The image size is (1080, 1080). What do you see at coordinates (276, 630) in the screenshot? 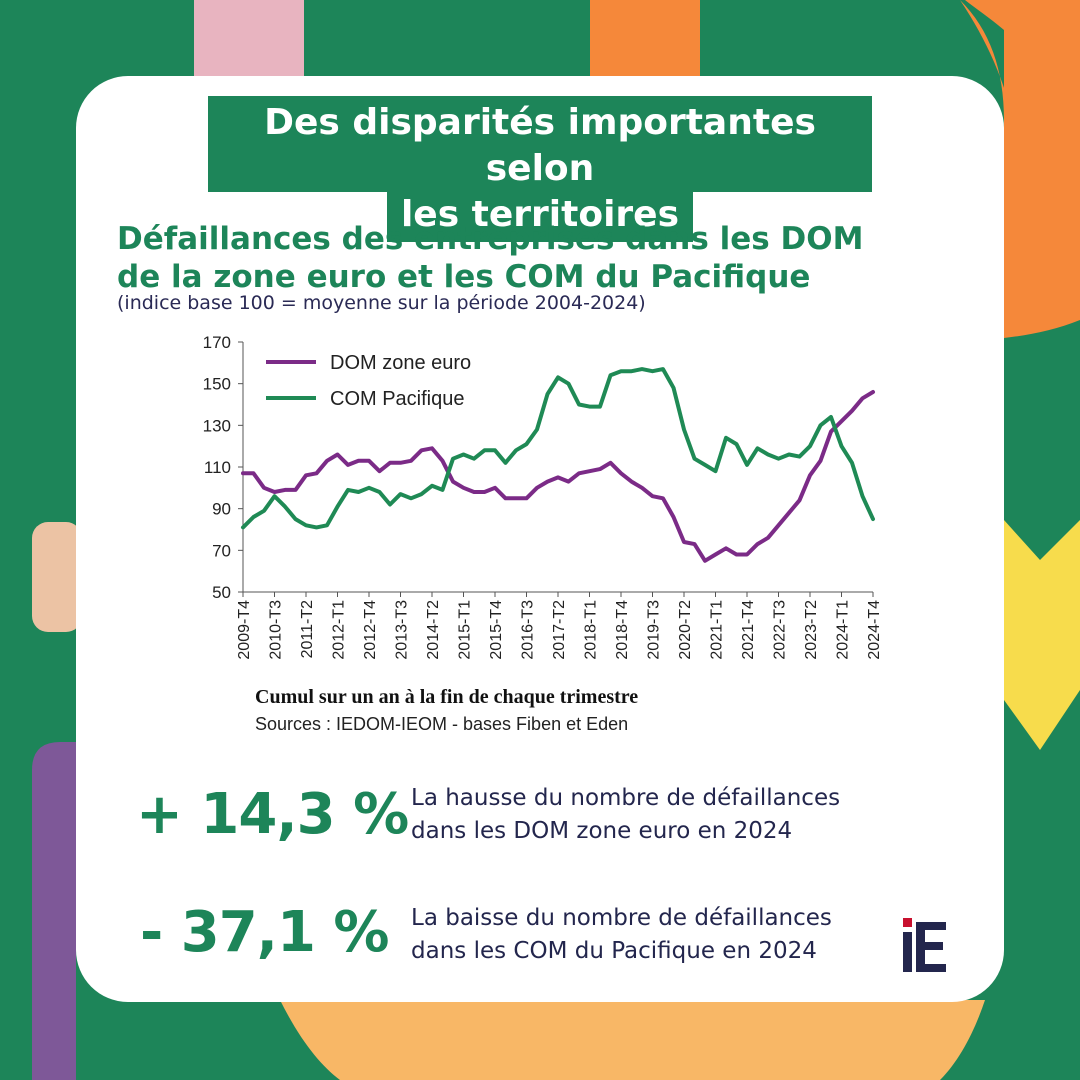
I see `x-tick-label: 2010-T3` at bounding box center [276, 630].